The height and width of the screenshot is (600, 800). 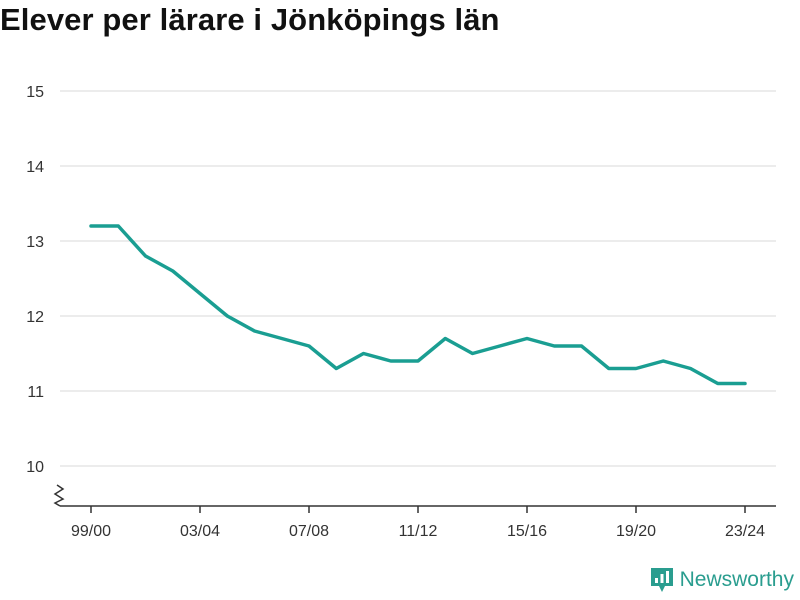 What do you see at coordinates (91, 531) in the screenshot?
I see `x-tick-label: 99/00` at bounding box center [91, 531].